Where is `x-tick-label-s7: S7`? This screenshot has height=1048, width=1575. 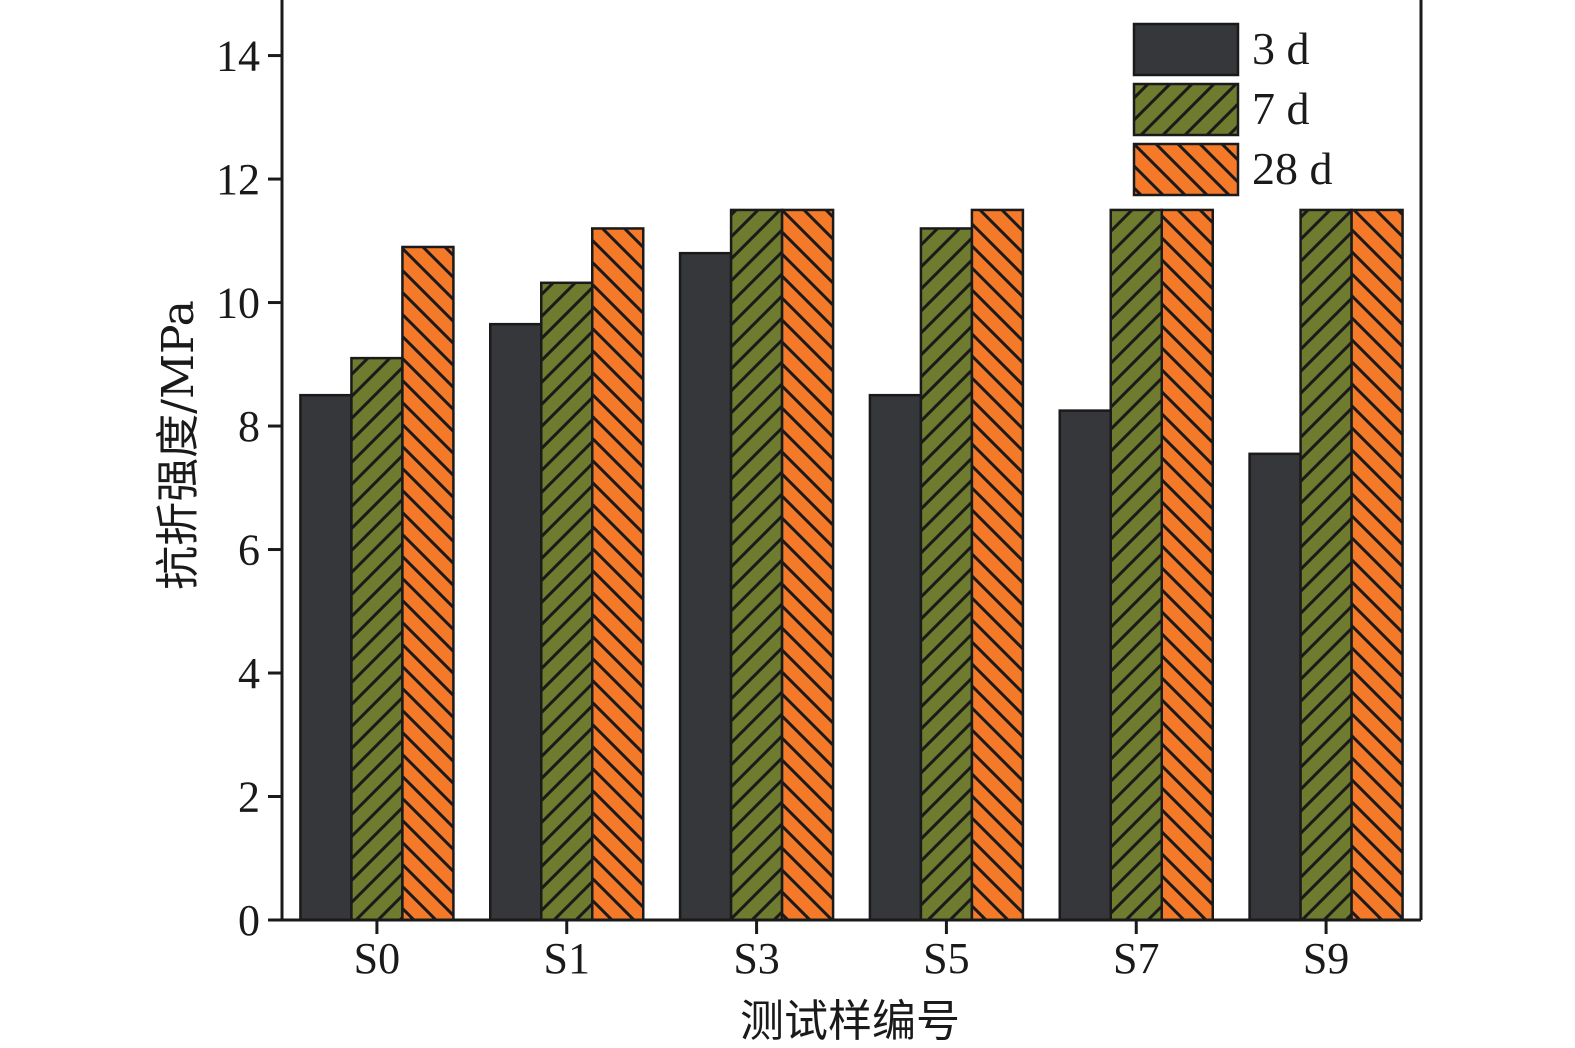 x-tick-label-s7: S7 is located at coordinates (1136, 958).